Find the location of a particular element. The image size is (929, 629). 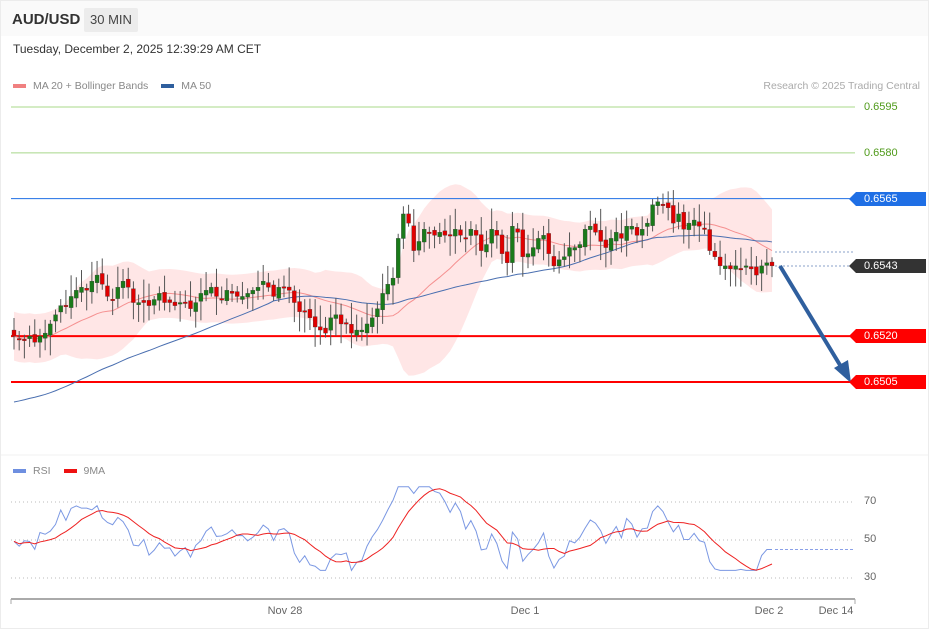

ma50-swatch-icon is located at coordinates (168, 86).